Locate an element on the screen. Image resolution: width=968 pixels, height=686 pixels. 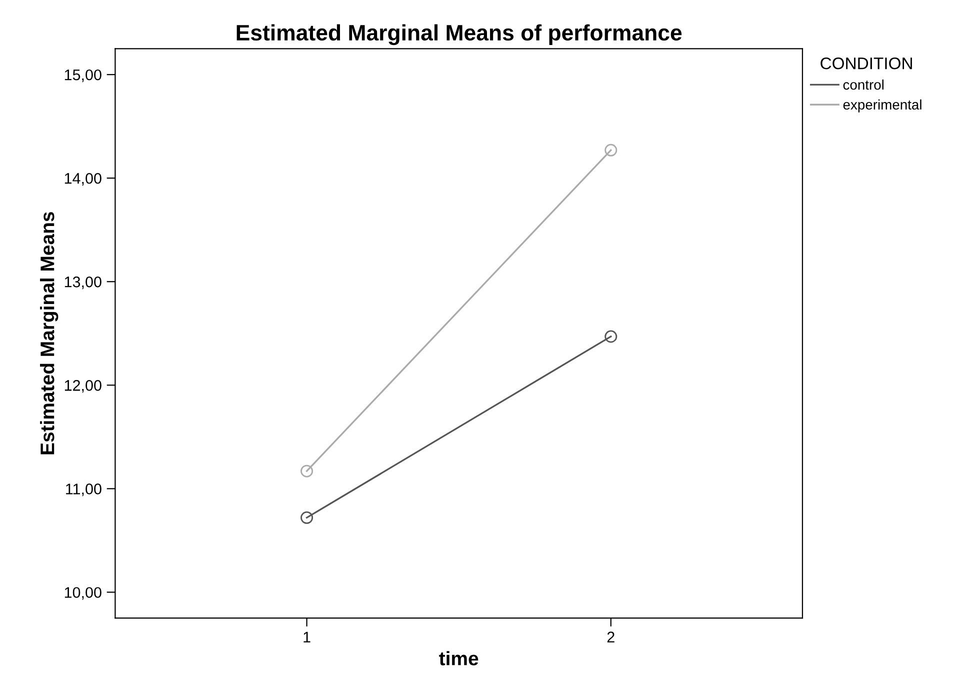
y-tick-label: 10,00 is located at coordinates (83, 593).